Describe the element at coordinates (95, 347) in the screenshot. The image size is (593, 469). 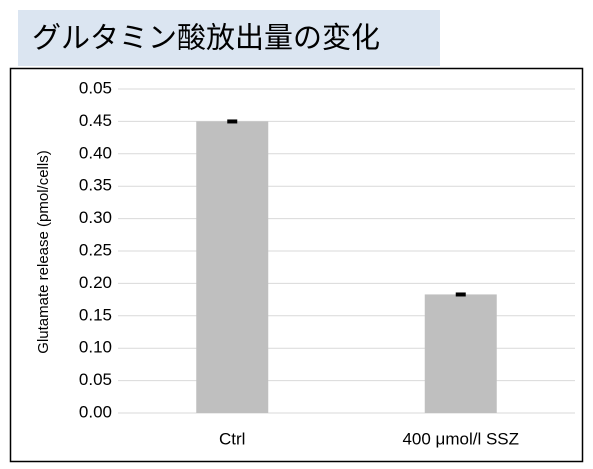
I see `y-tick-label: 0.10` at that location.